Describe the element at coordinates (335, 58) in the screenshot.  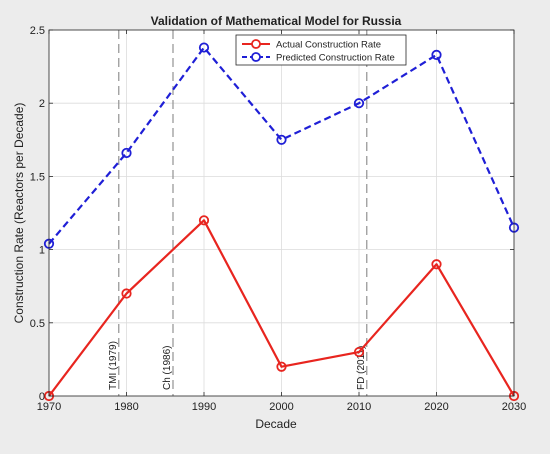
I see `legend-entry-label: Predicted Construction Rate` at that location.